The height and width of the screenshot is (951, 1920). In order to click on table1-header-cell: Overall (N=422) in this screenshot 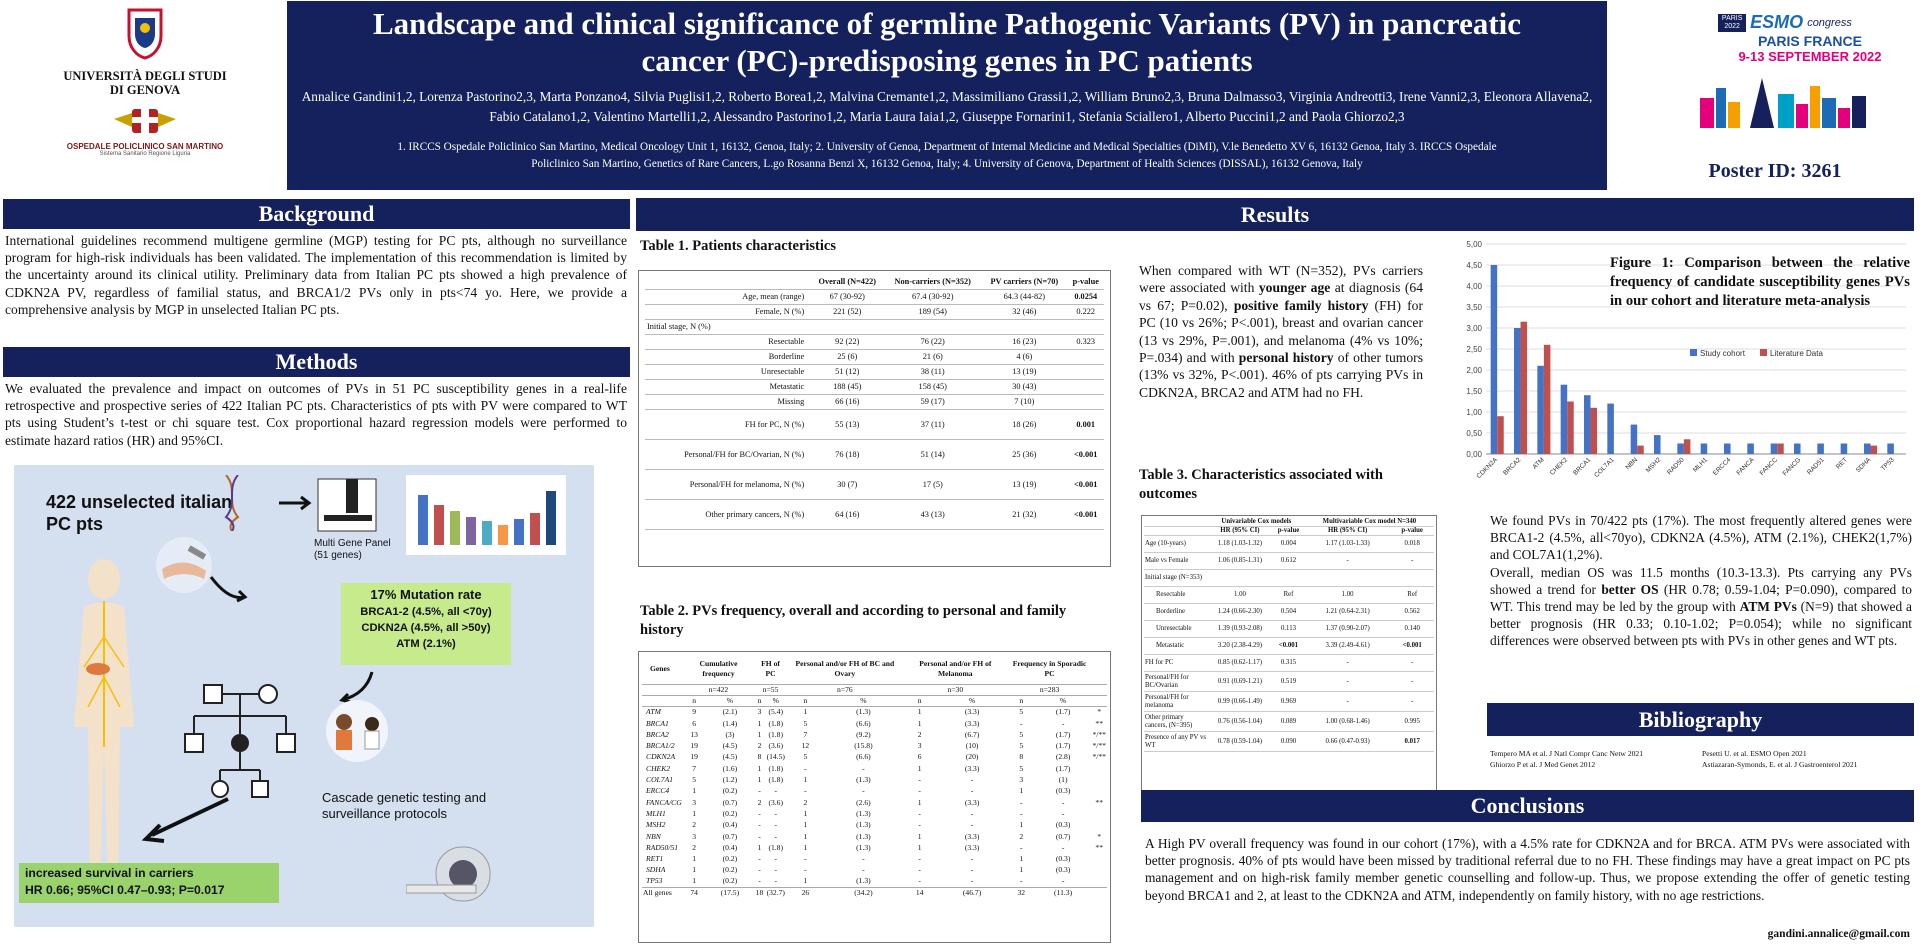, I will do `click(847, 282)`.